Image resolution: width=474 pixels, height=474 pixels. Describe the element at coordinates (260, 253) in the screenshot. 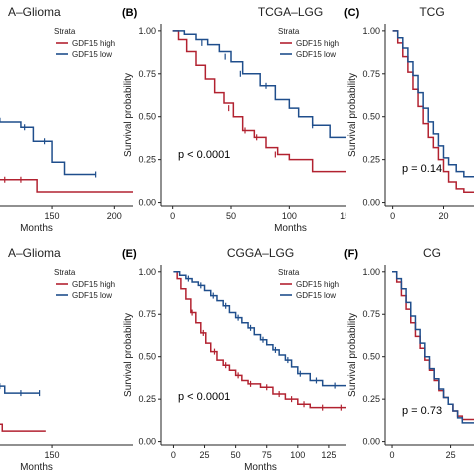

I see `chart-title: CGGA–LGG` at that location.